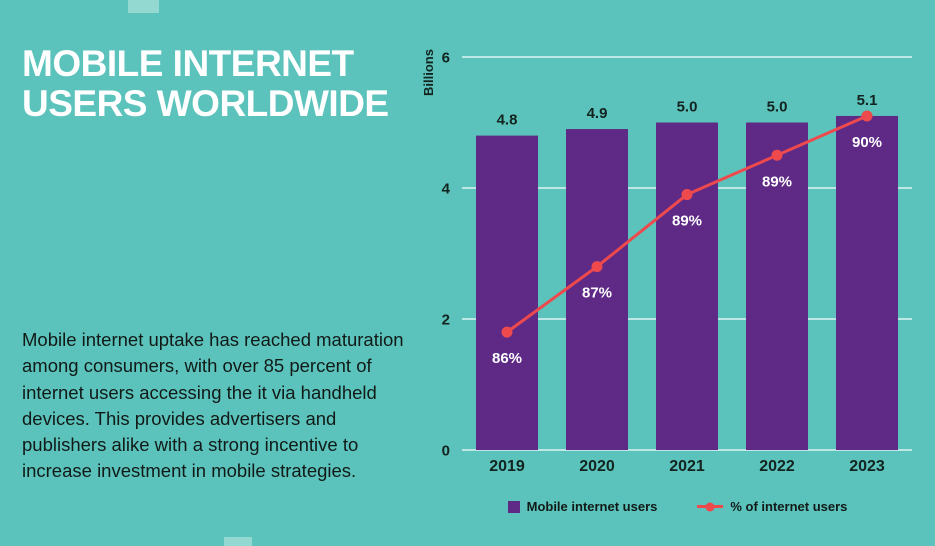 Image resolution: width=935 pixels, height=546 pixels. What do you see at coordinates (592, 506) in the screenshot?
I see `legend-label-bars: Mobile internet users` at bounding box center [592, 506].